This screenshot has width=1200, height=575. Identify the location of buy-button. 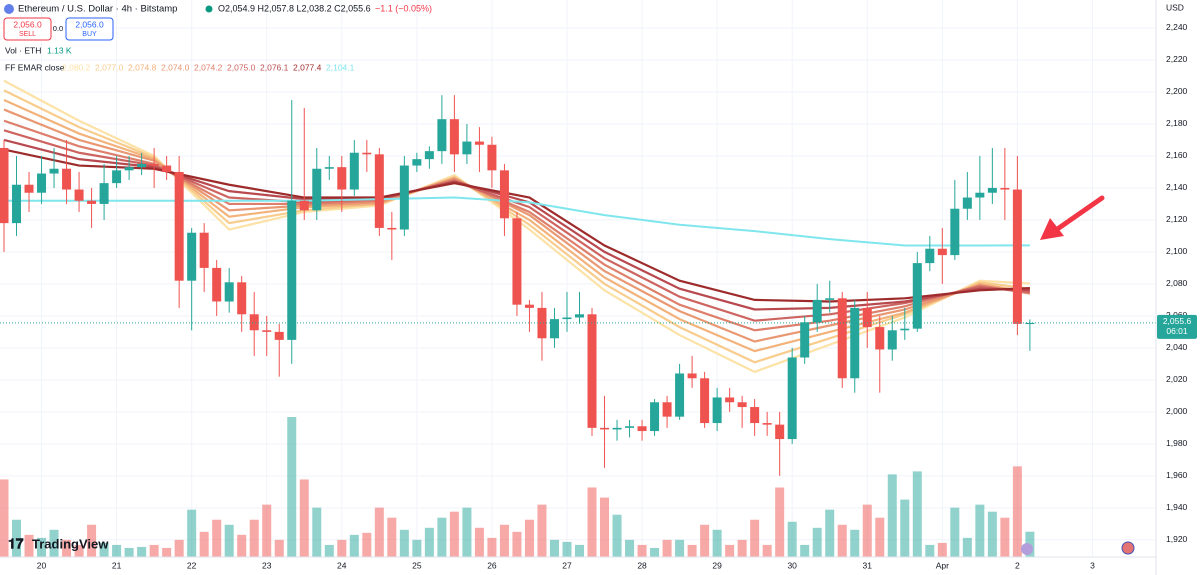
(89, 29).